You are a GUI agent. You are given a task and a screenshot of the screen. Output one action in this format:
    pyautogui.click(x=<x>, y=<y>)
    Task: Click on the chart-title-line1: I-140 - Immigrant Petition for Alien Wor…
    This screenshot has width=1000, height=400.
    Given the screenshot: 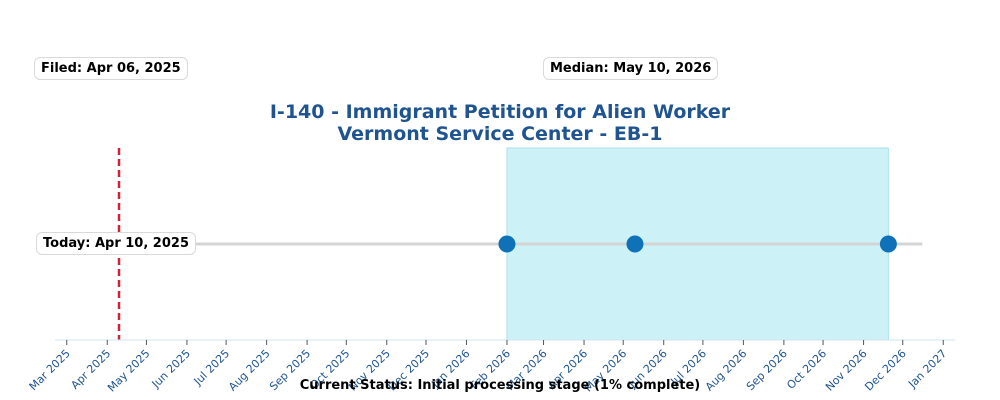 What is the action you would take?
    pyautogui.click(x=500, y=112)
    